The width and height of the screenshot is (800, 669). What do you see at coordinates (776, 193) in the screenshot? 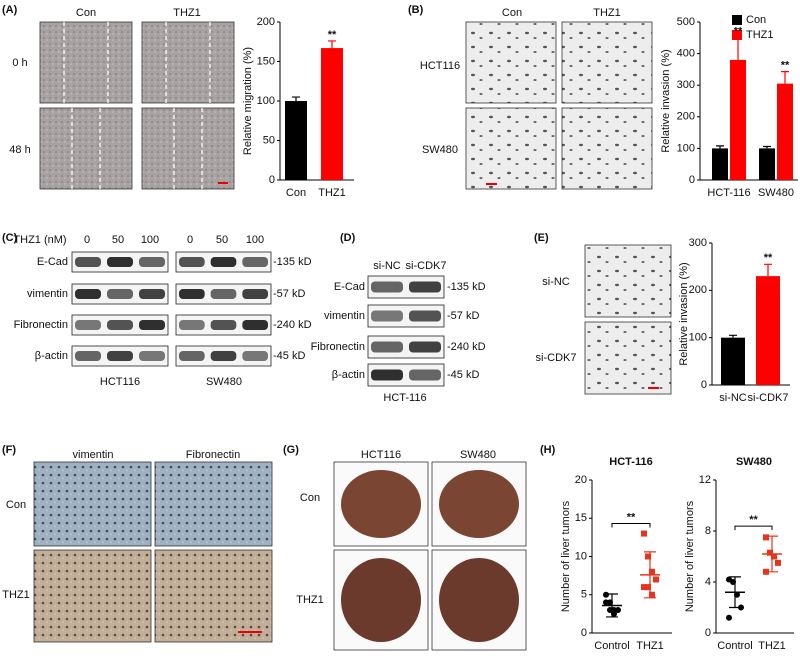
I see `x-tick-label: SW480` at bounding box center [776, 193].